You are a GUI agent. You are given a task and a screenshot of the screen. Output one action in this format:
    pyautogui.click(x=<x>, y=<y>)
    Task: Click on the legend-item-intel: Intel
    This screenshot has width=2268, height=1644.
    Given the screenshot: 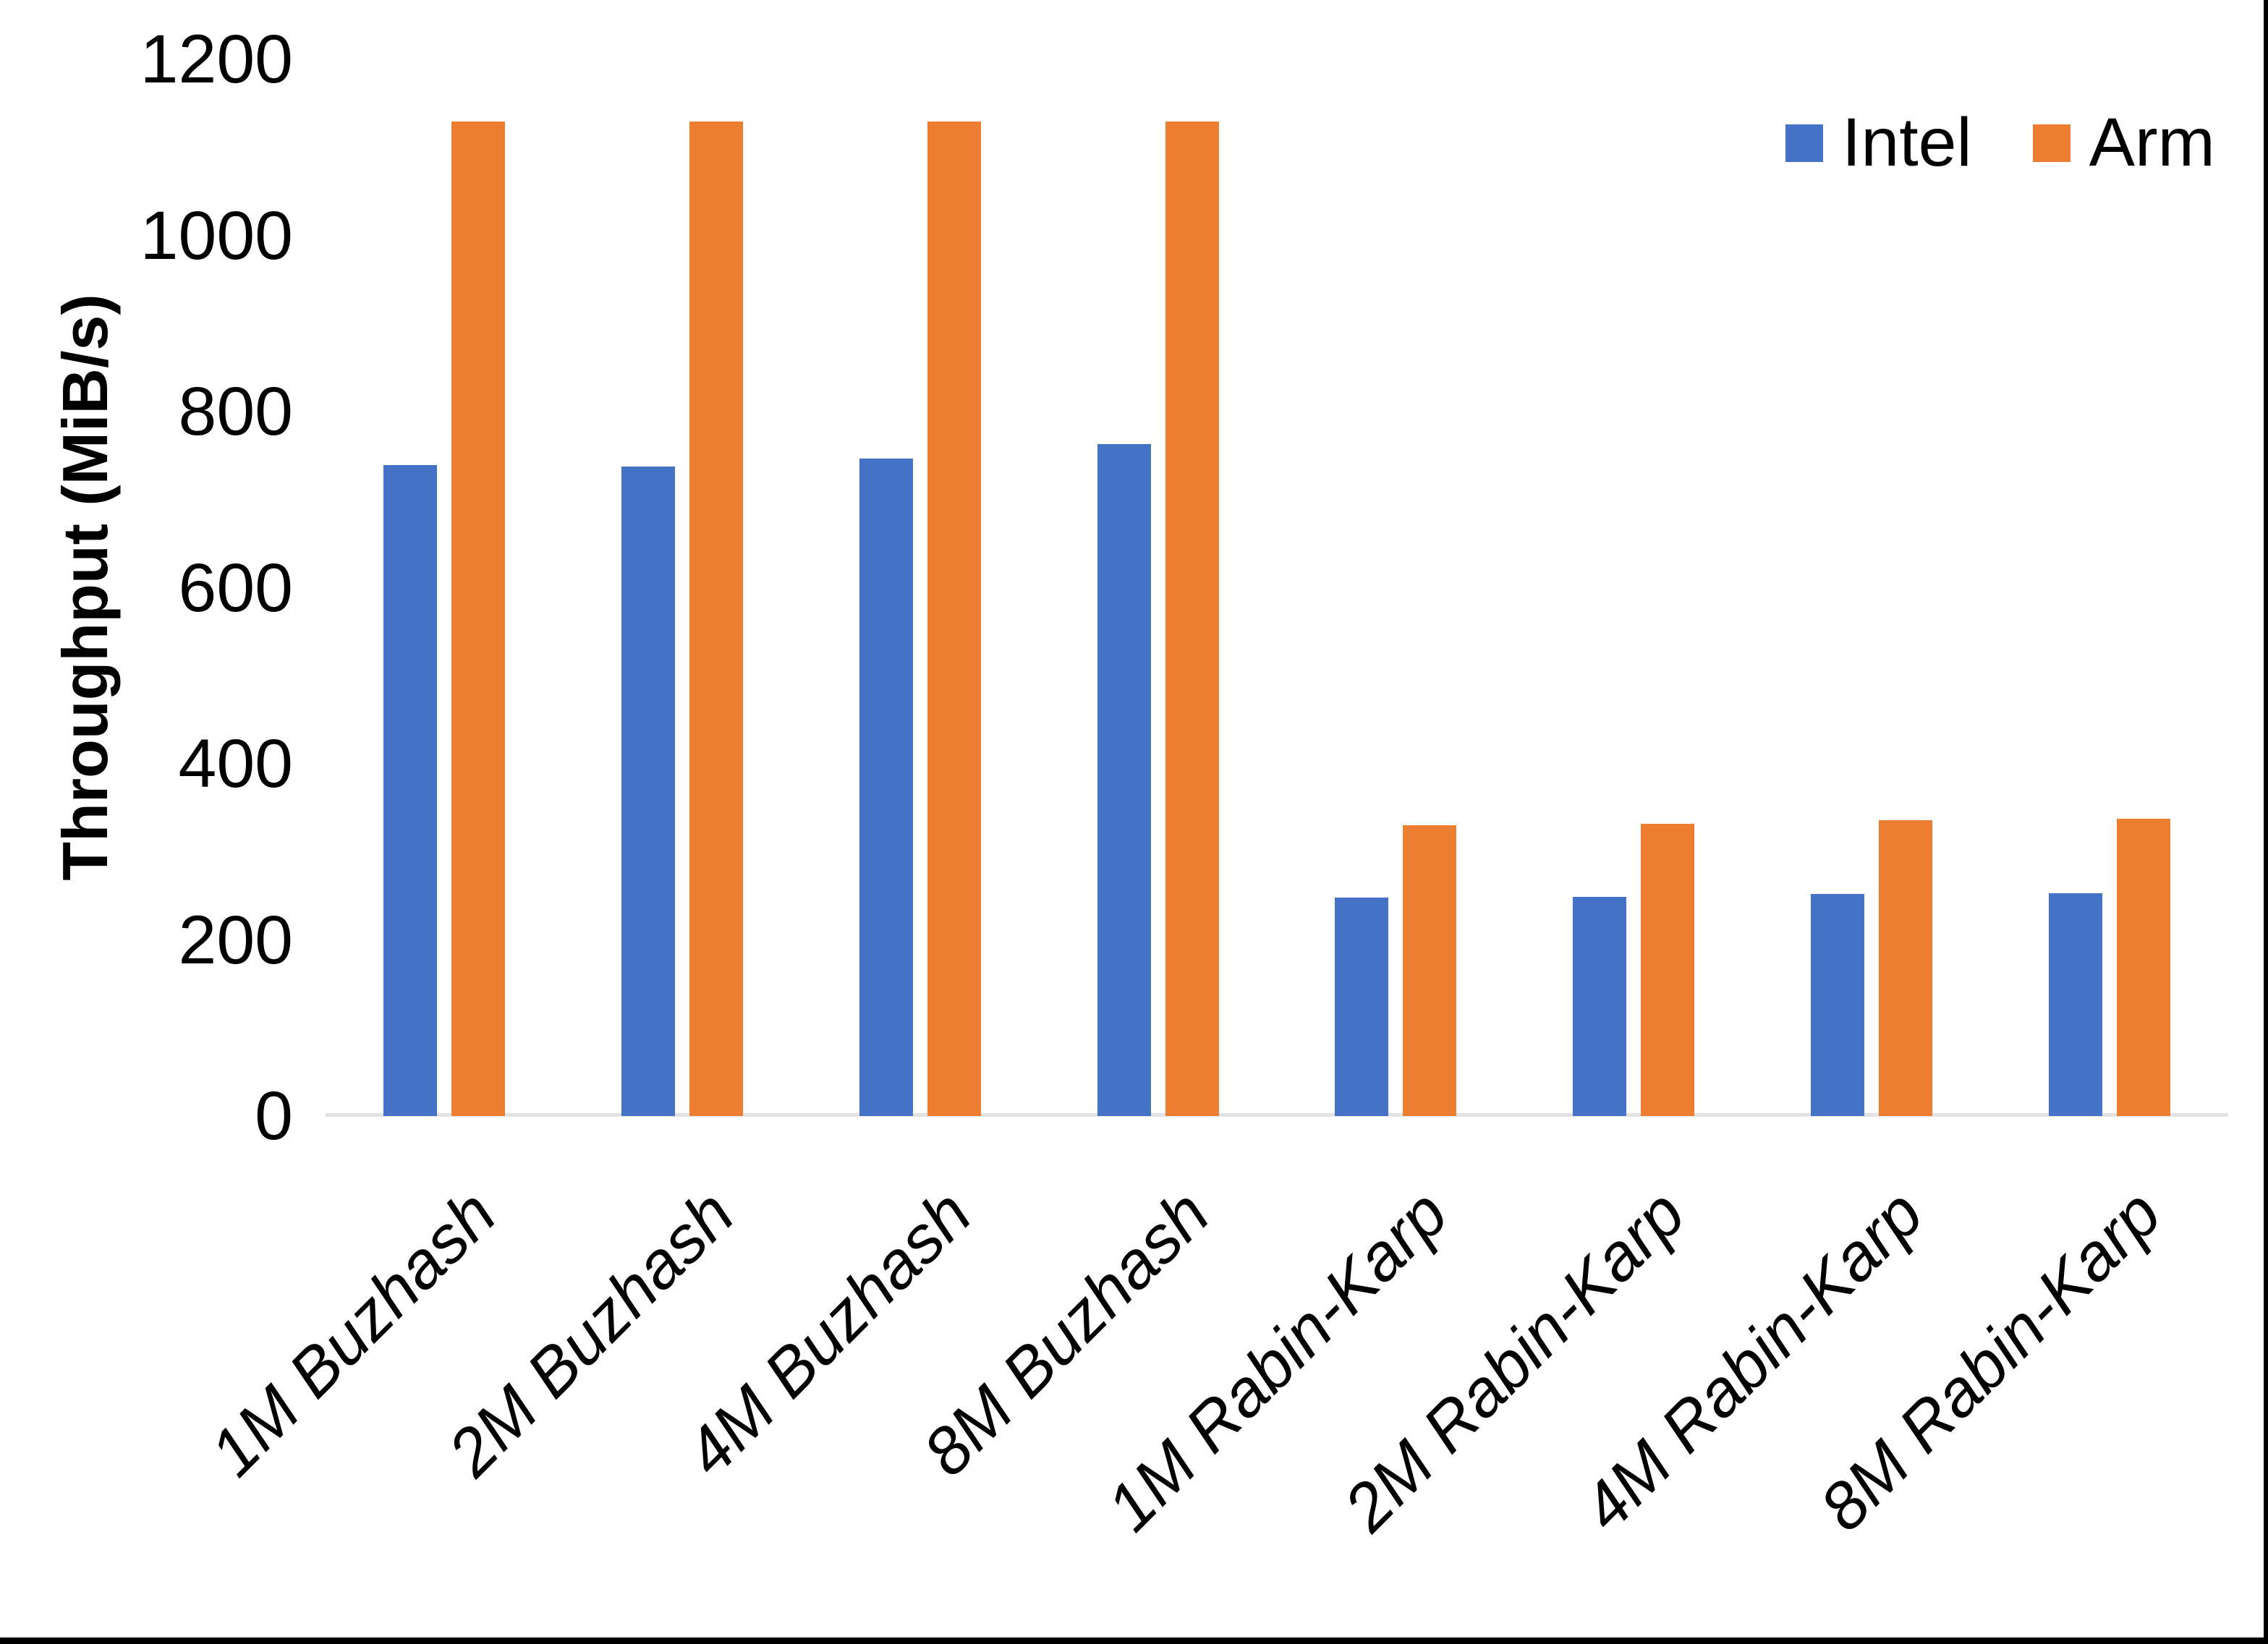 What is the action you would take?
    pyautogui.click(x=1879, y=142)
    